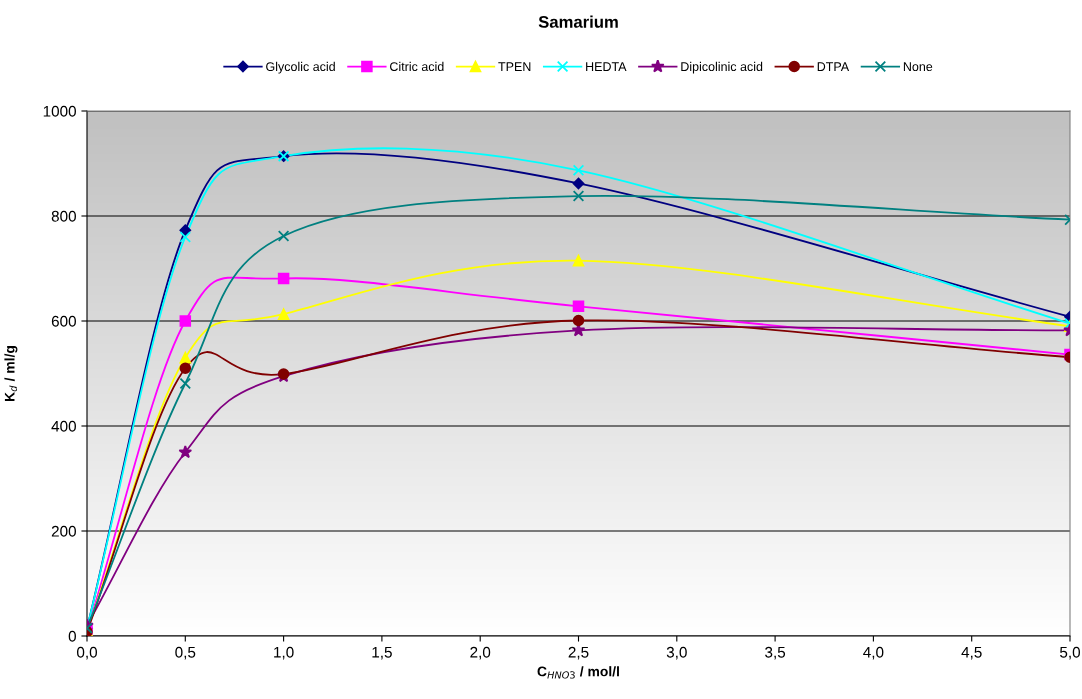 This screenshot has width=1082, height=699. What do you see at coordinates (606, 66) in the screenshot?
I see `legend-label: HEDTA` at bounding box center [606, 66].